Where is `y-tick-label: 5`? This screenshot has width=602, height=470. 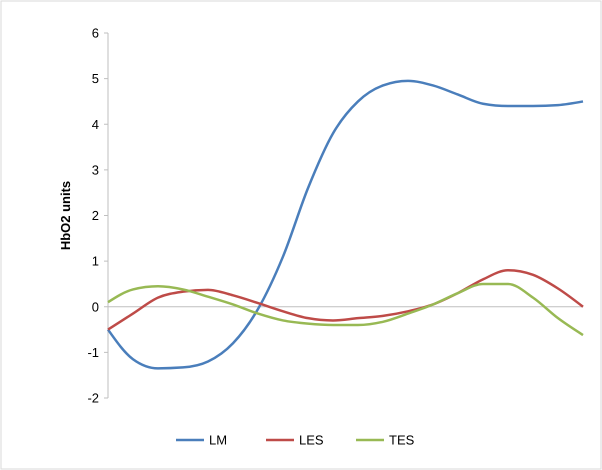
y-tick-label: 5 is located at coordinates (95, 78).